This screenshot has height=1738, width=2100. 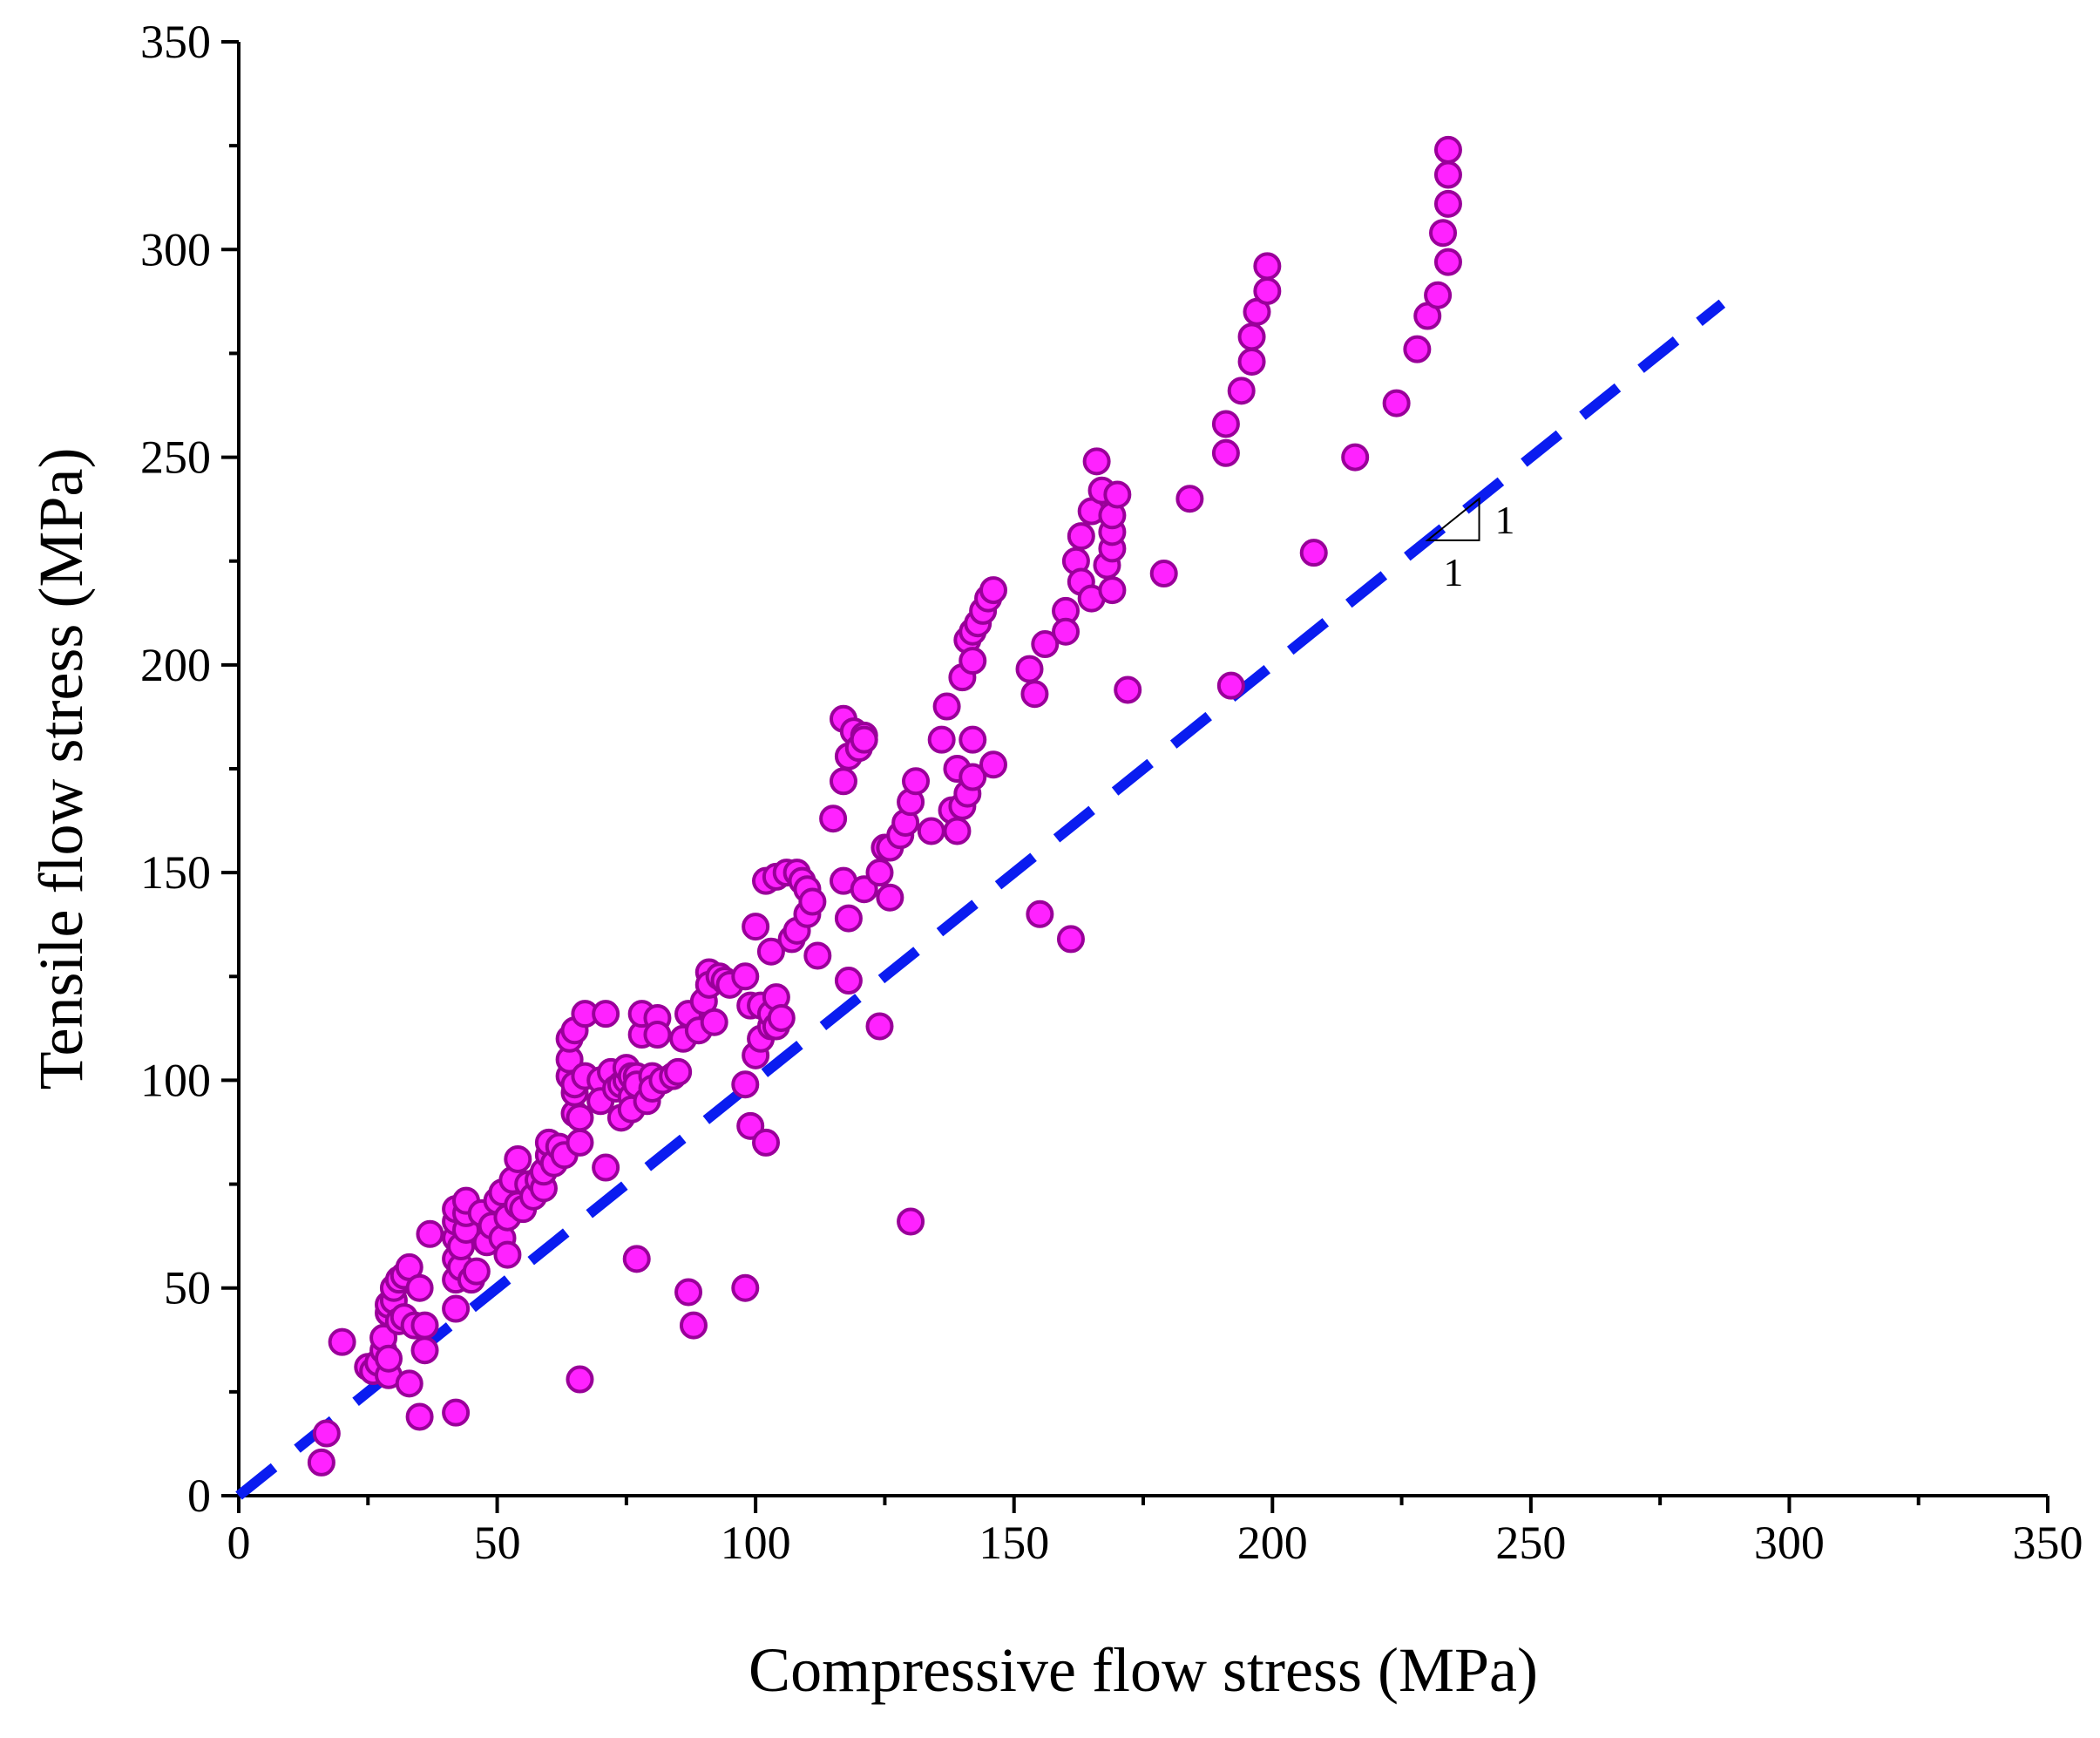 I want to click on x-tick-label: 200, so click(x=1272, y=1543).